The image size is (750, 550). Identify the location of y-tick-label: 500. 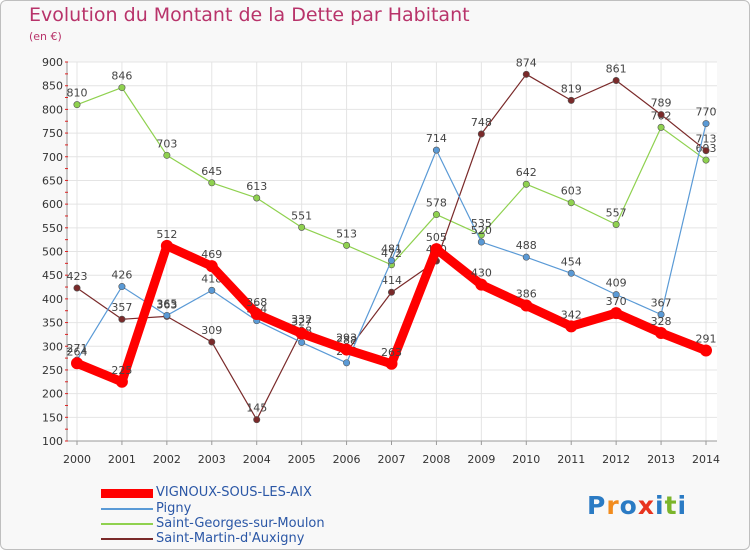
(52, 252).